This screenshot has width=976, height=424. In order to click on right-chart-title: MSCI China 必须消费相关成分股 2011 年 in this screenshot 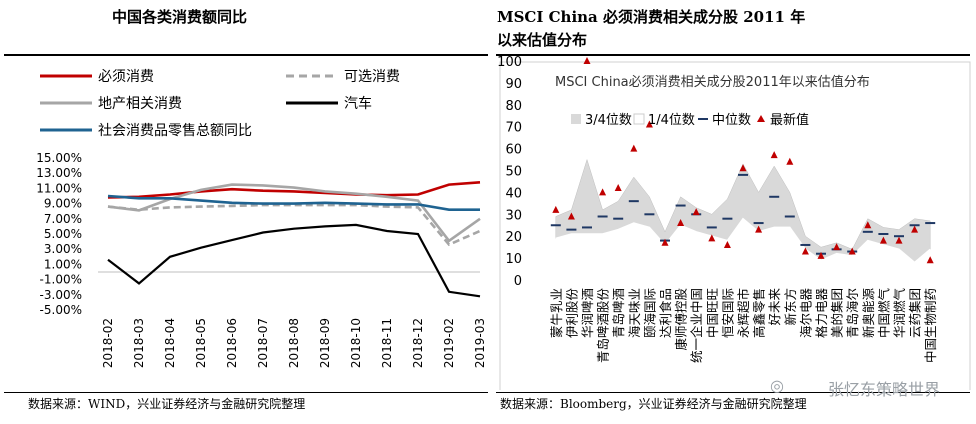, I will do `click(651, 17)`.